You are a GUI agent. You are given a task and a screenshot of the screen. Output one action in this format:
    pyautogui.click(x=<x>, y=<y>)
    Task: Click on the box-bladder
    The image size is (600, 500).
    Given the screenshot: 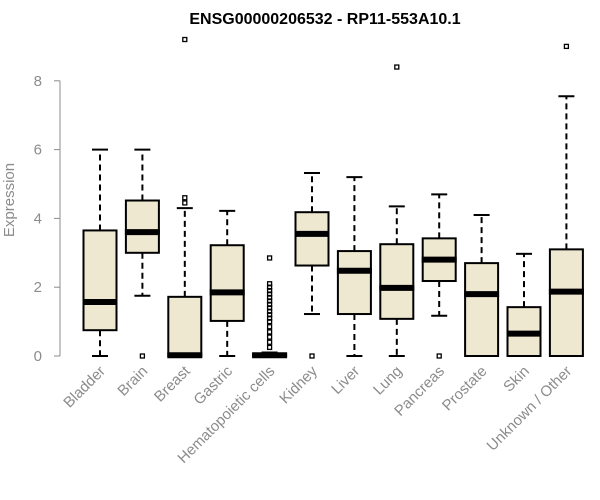 What is the action you would take?
    pyautogui.click(x=100, y=252)
    